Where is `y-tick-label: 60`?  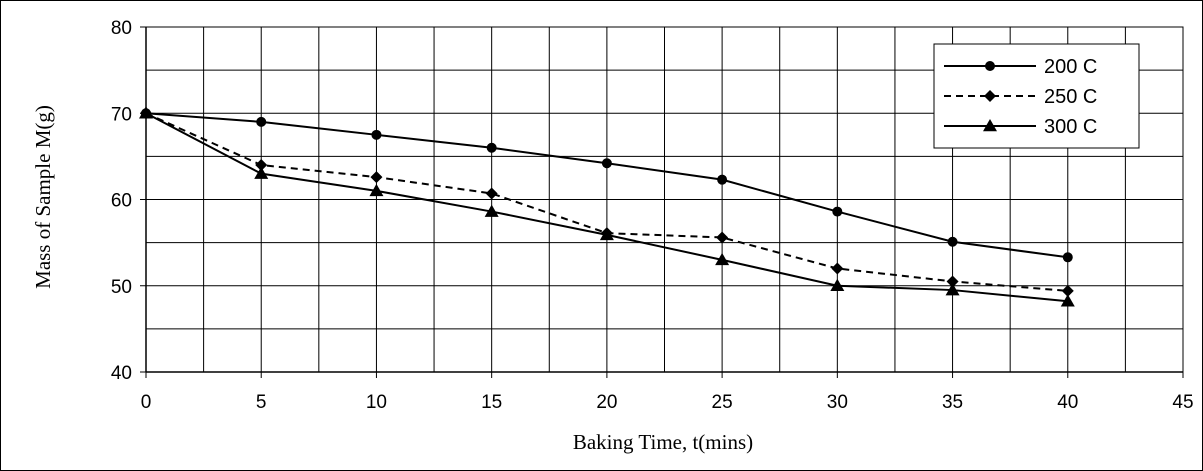 y-tick-label: 60 is located at coordinates (121, 201).